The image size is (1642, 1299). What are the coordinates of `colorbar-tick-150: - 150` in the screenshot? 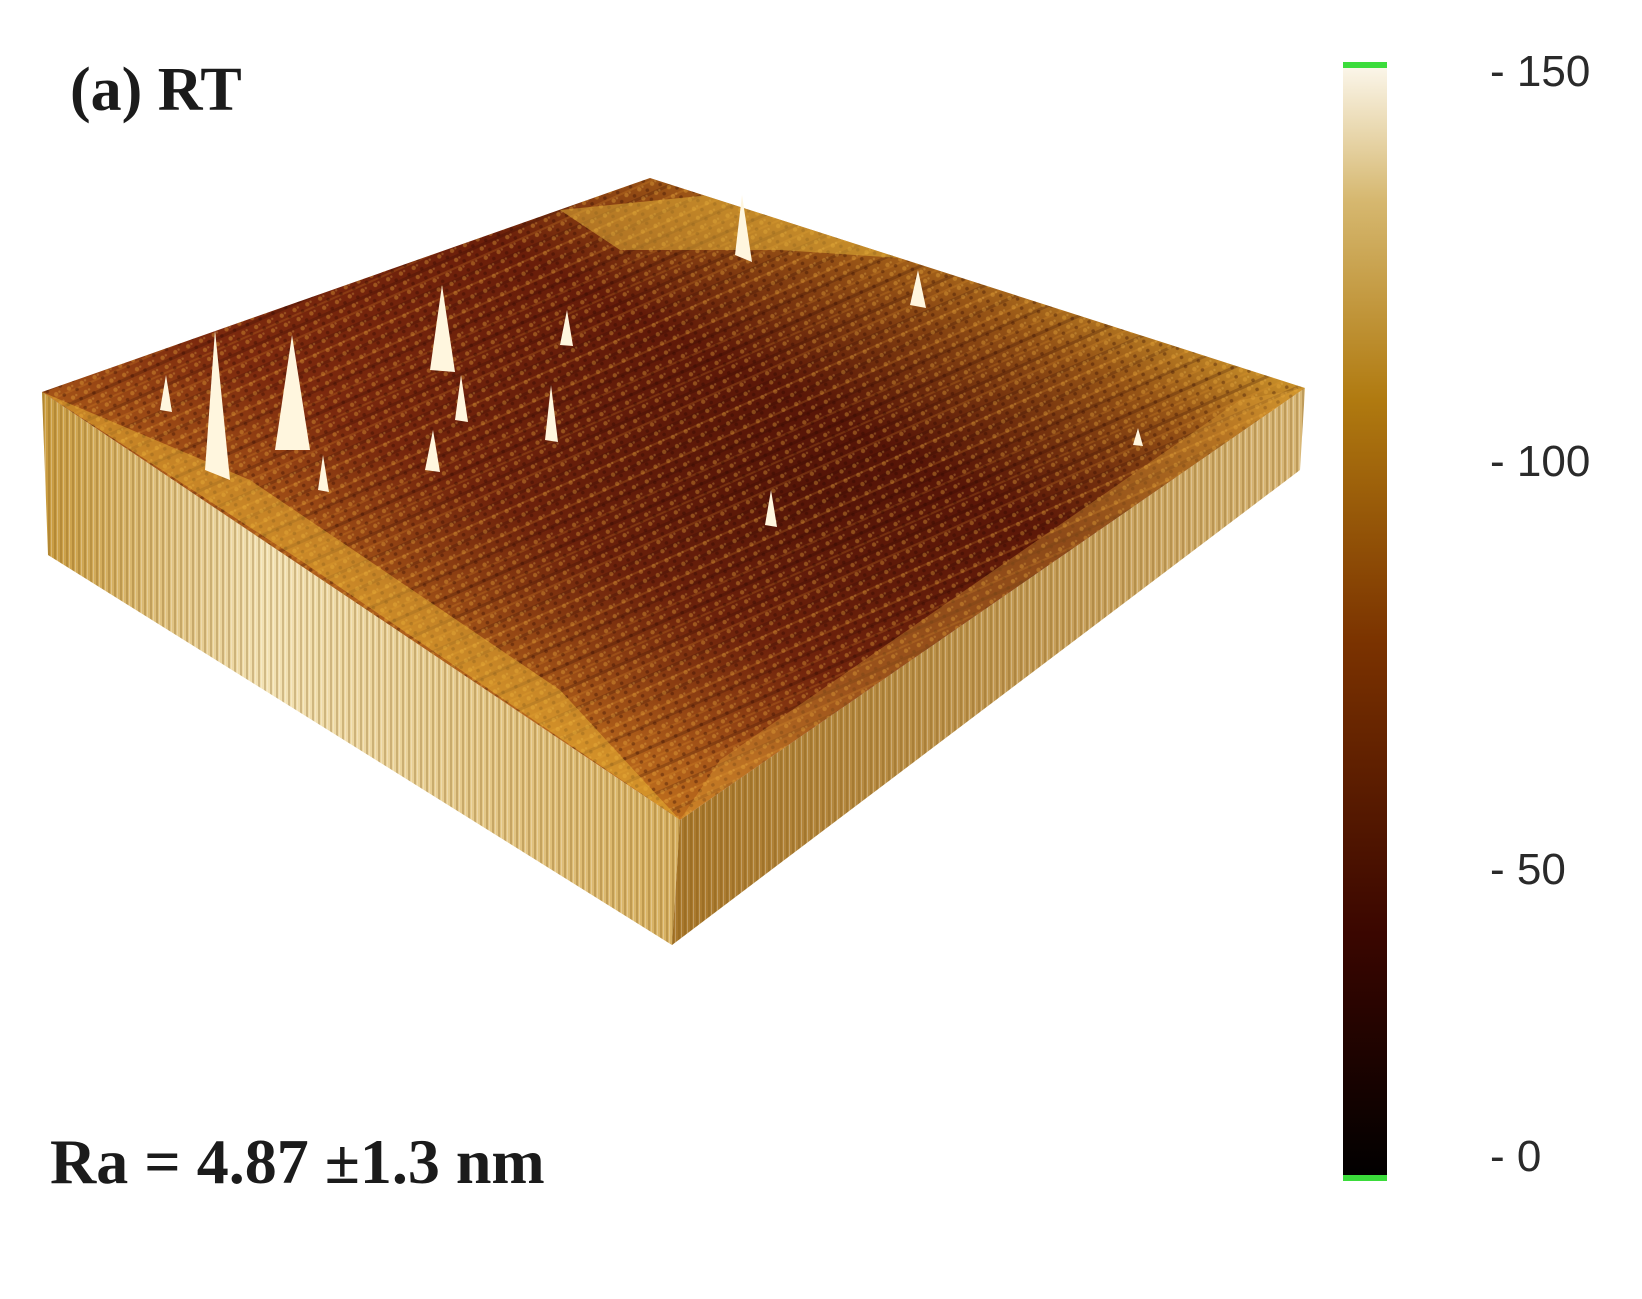 It's located at (1540, 71).